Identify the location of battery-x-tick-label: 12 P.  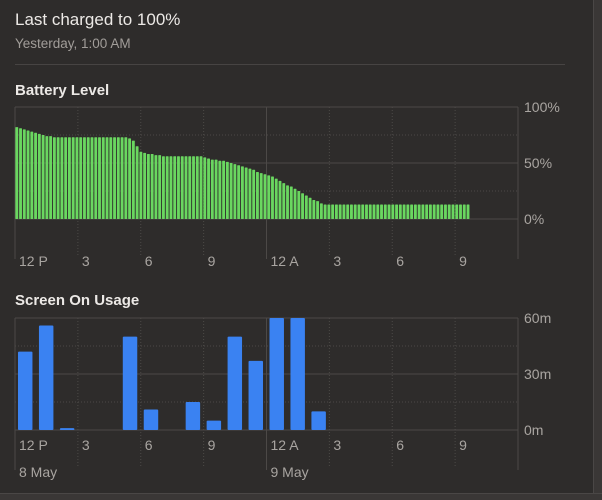
(33, 261).